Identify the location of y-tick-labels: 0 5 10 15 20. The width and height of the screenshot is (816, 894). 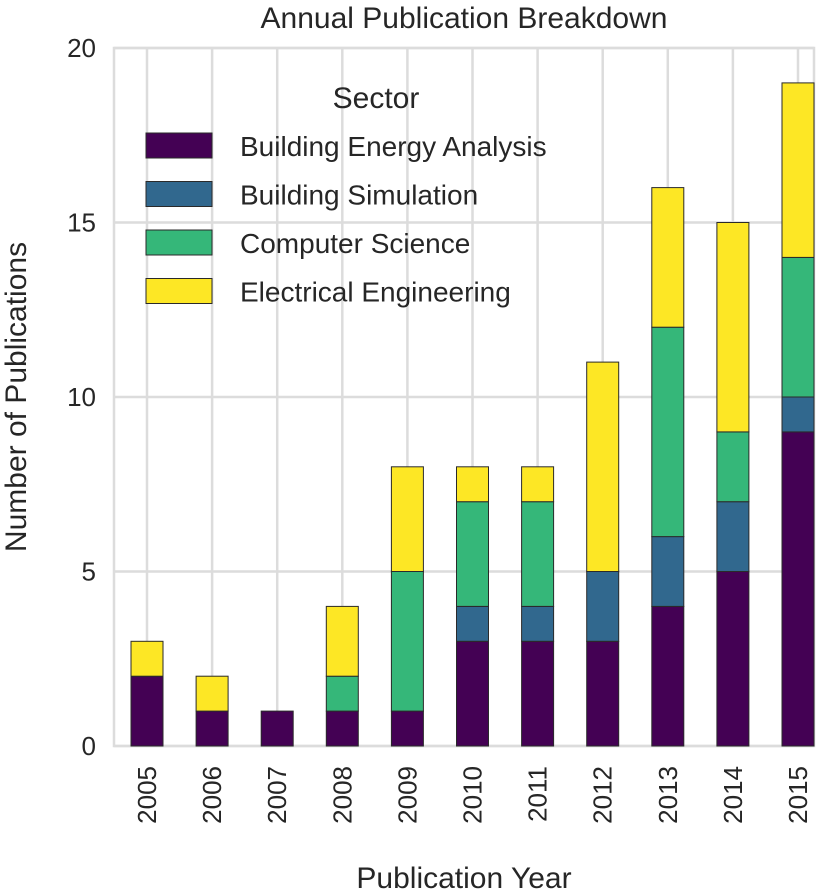
(81, 397).